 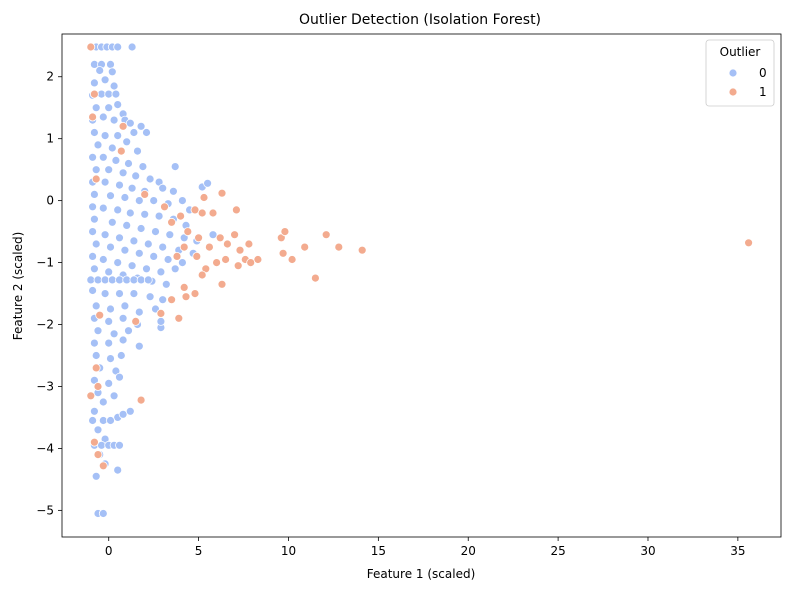 What do you see at coordinates (647, 551) in the screenshot?
I see `x-tick-label-6: 30` at bounding box center [647, 551].